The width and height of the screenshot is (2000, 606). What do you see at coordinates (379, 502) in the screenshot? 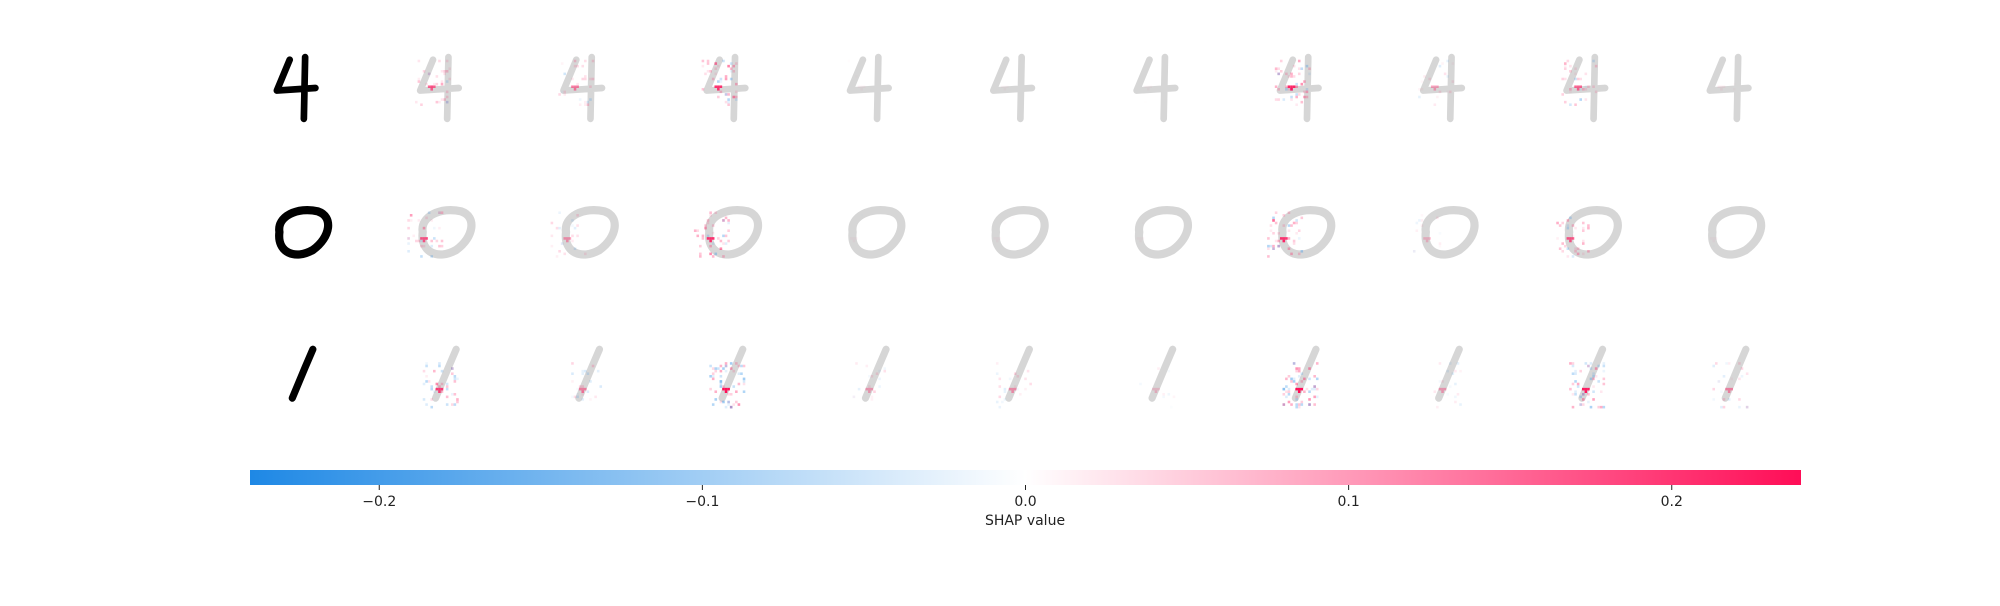
I see `colorbar-tick-label-0: −0.2` at bounding box center [379, 502].